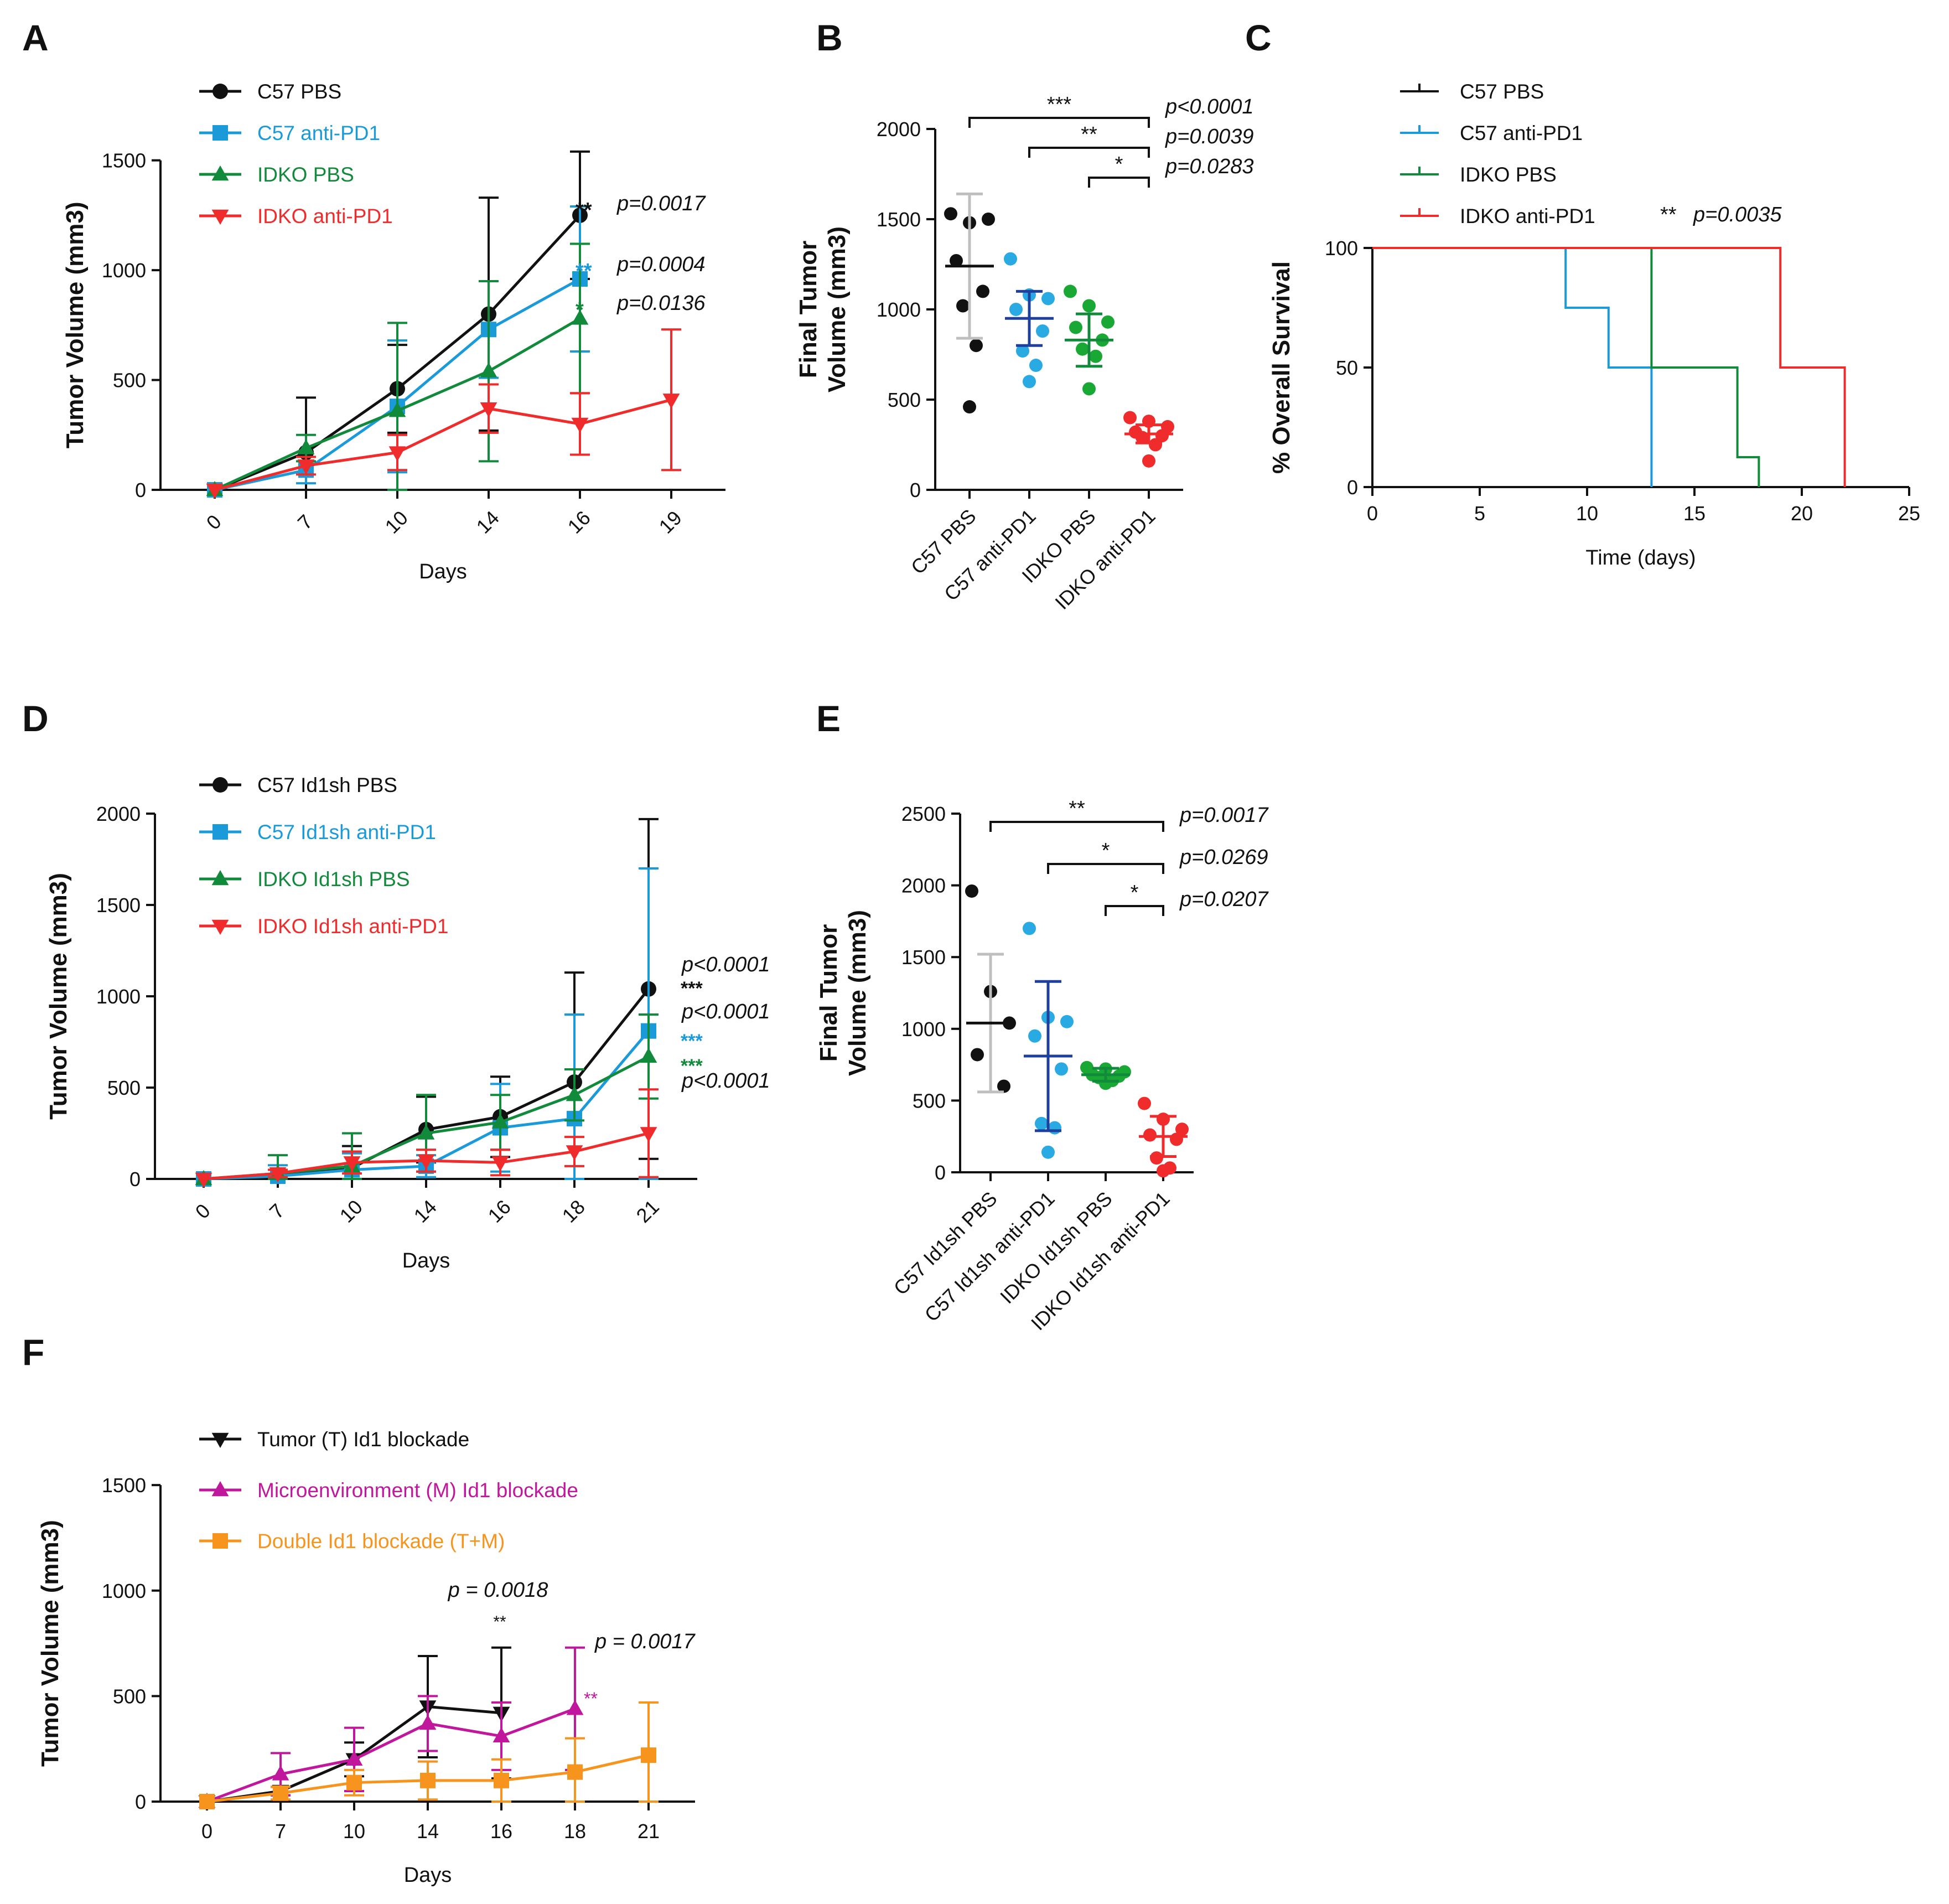 Image resolution: width=1949 pixels, height=1904 pixels. Describe the element at coordinates (140, 490) in the screenshot. I see `y-tick-label-A: 0` at that location.